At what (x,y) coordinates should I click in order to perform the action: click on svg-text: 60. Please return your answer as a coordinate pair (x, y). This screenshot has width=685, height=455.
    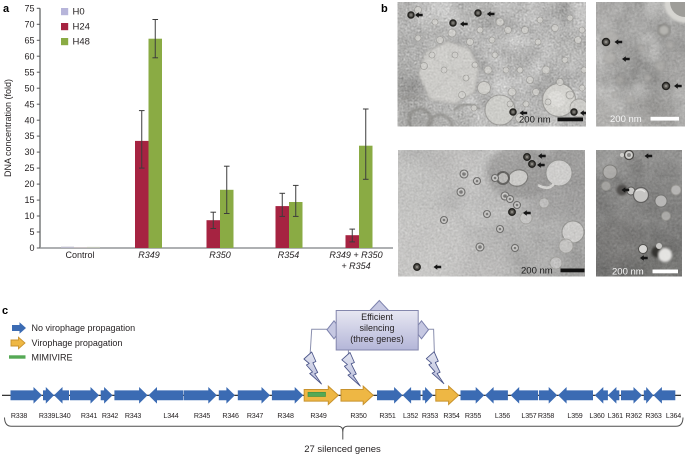
    Looking at the image, I should click on (29, 56).